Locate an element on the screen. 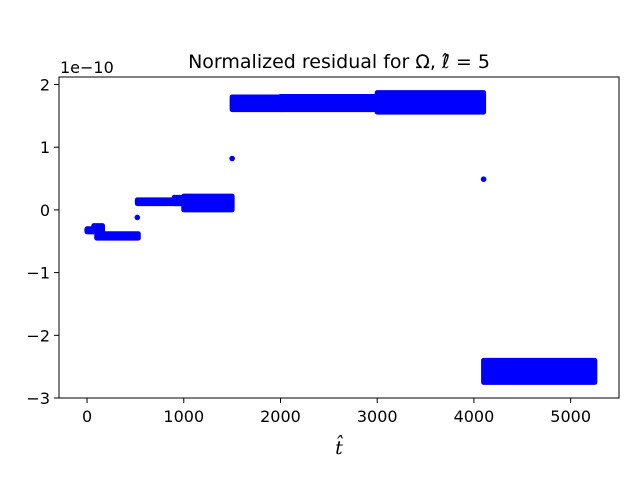 This screenshot has width=640, height=480. y-tick-label: 0 is located at coordinates (45, 210).